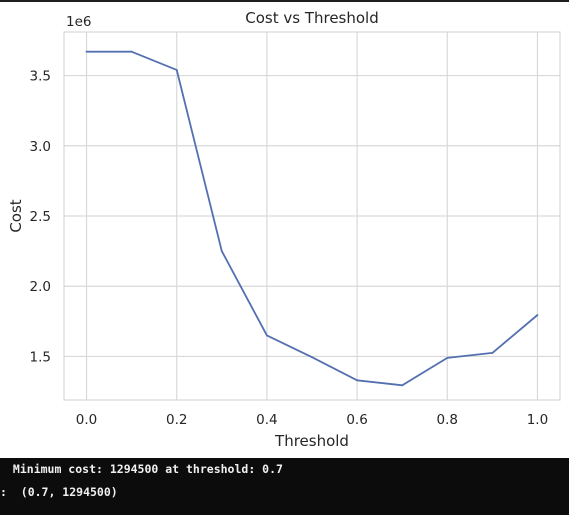  Describe the element at coordinates (40, 217) in the screenshot. I see `y-tick-label: 2.5` at that location.